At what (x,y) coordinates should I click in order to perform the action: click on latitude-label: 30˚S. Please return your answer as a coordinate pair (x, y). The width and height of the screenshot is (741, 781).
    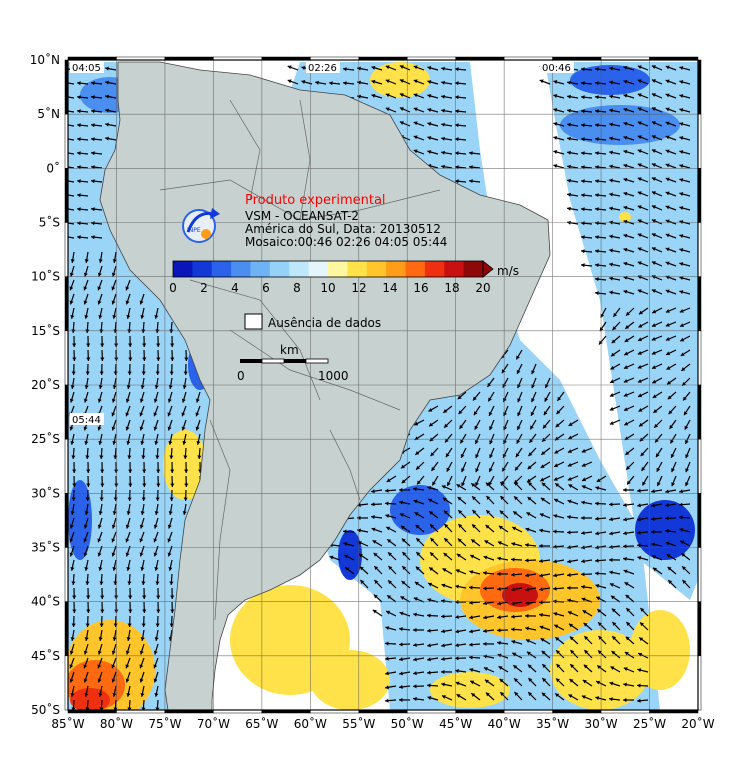
    Looking at the image, I should click on (45, 492).